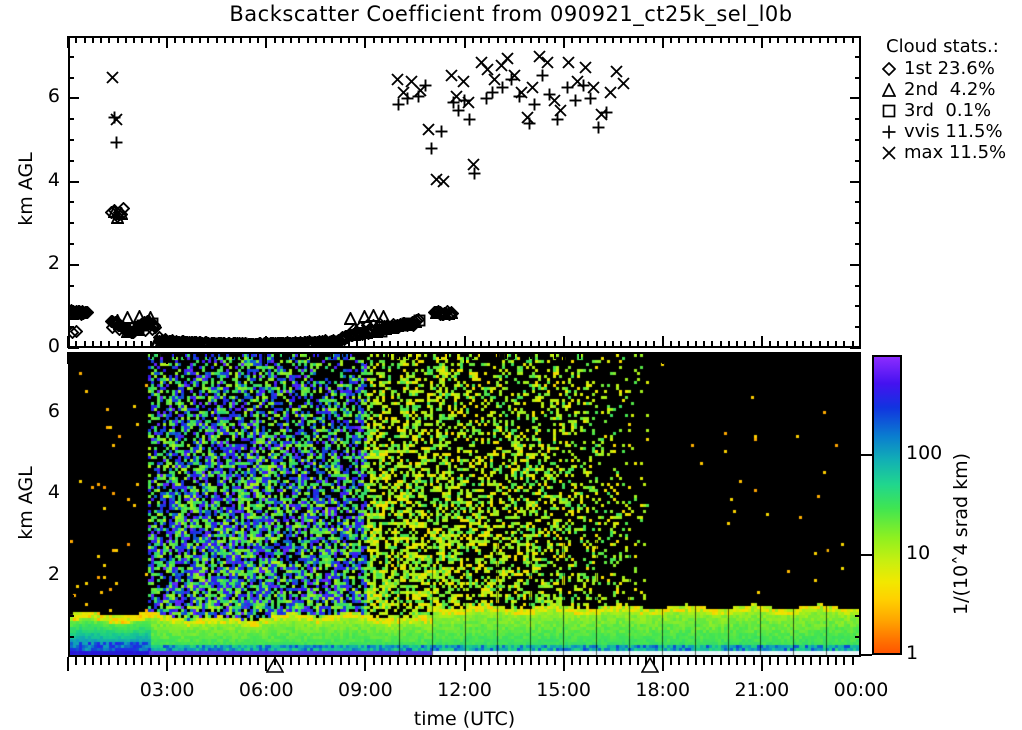  What do you see at coordinates (948, 110) in the screenshot?
I see `legend-item-label: 3rd 0.1%` at bounding box center [948, 110].